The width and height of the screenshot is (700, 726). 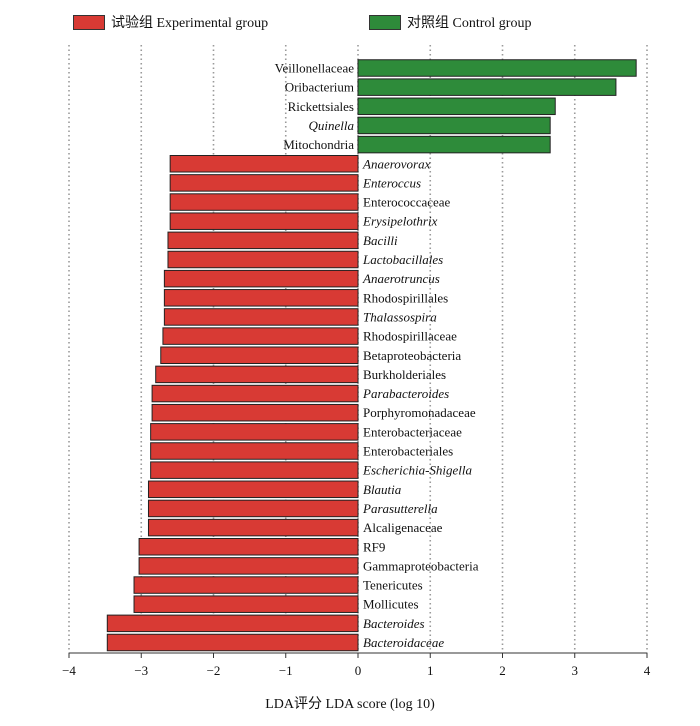 I want to click on bar-label: Bacteroidaceae, so click(x=403, y=642).